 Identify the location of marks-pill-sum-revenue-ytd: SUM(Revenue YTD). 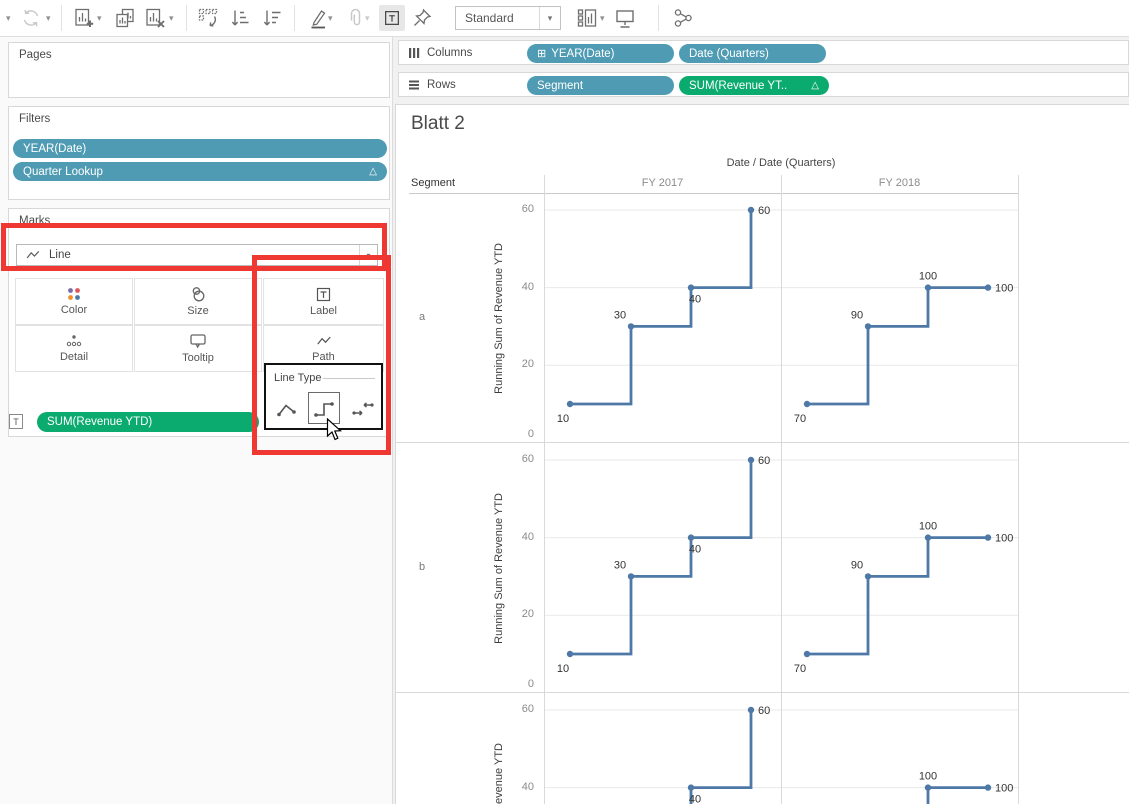
(148, 422).